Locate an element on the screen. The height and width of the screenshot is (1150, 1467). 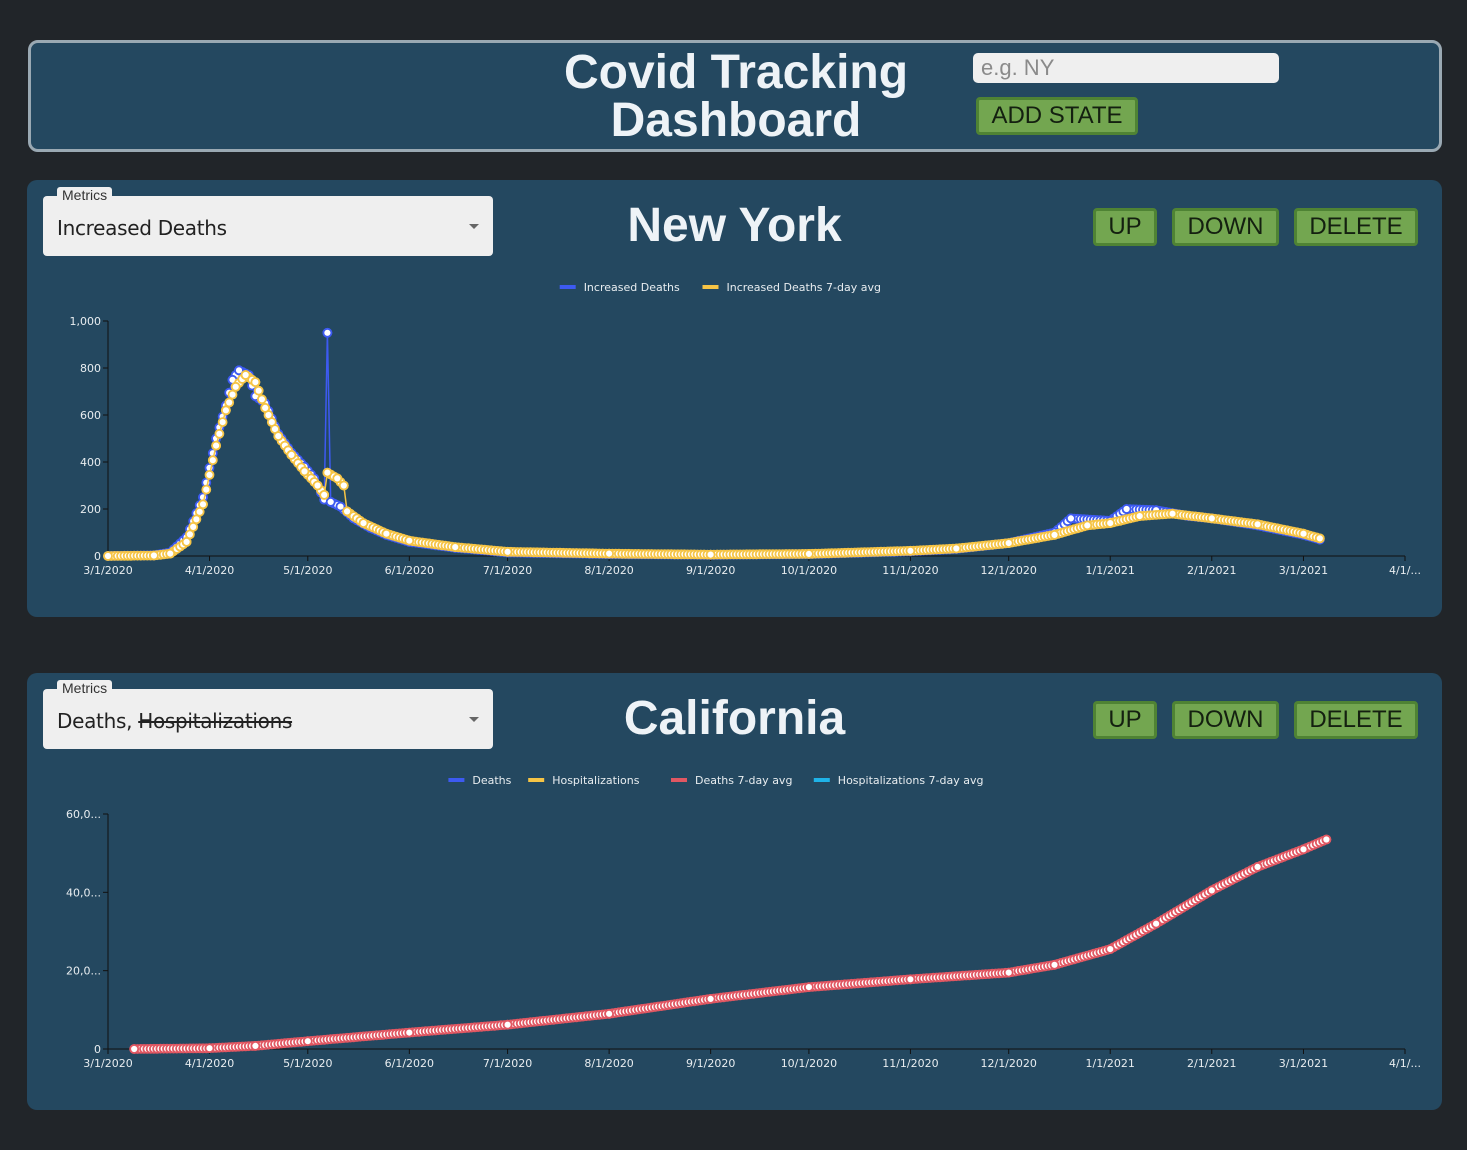
y-tick-label: 0 is located at coordinates (97, 556).